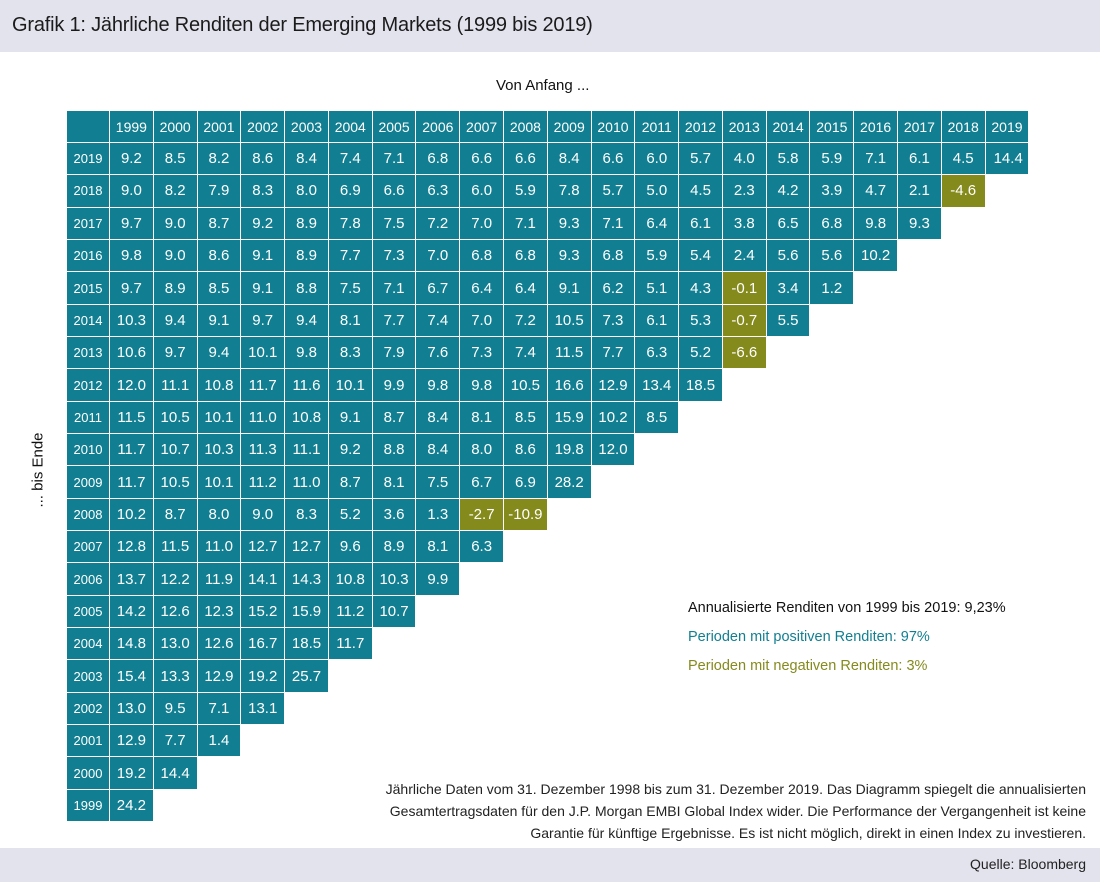  I want to click on return-cell: 14.8, so click(131, 644).